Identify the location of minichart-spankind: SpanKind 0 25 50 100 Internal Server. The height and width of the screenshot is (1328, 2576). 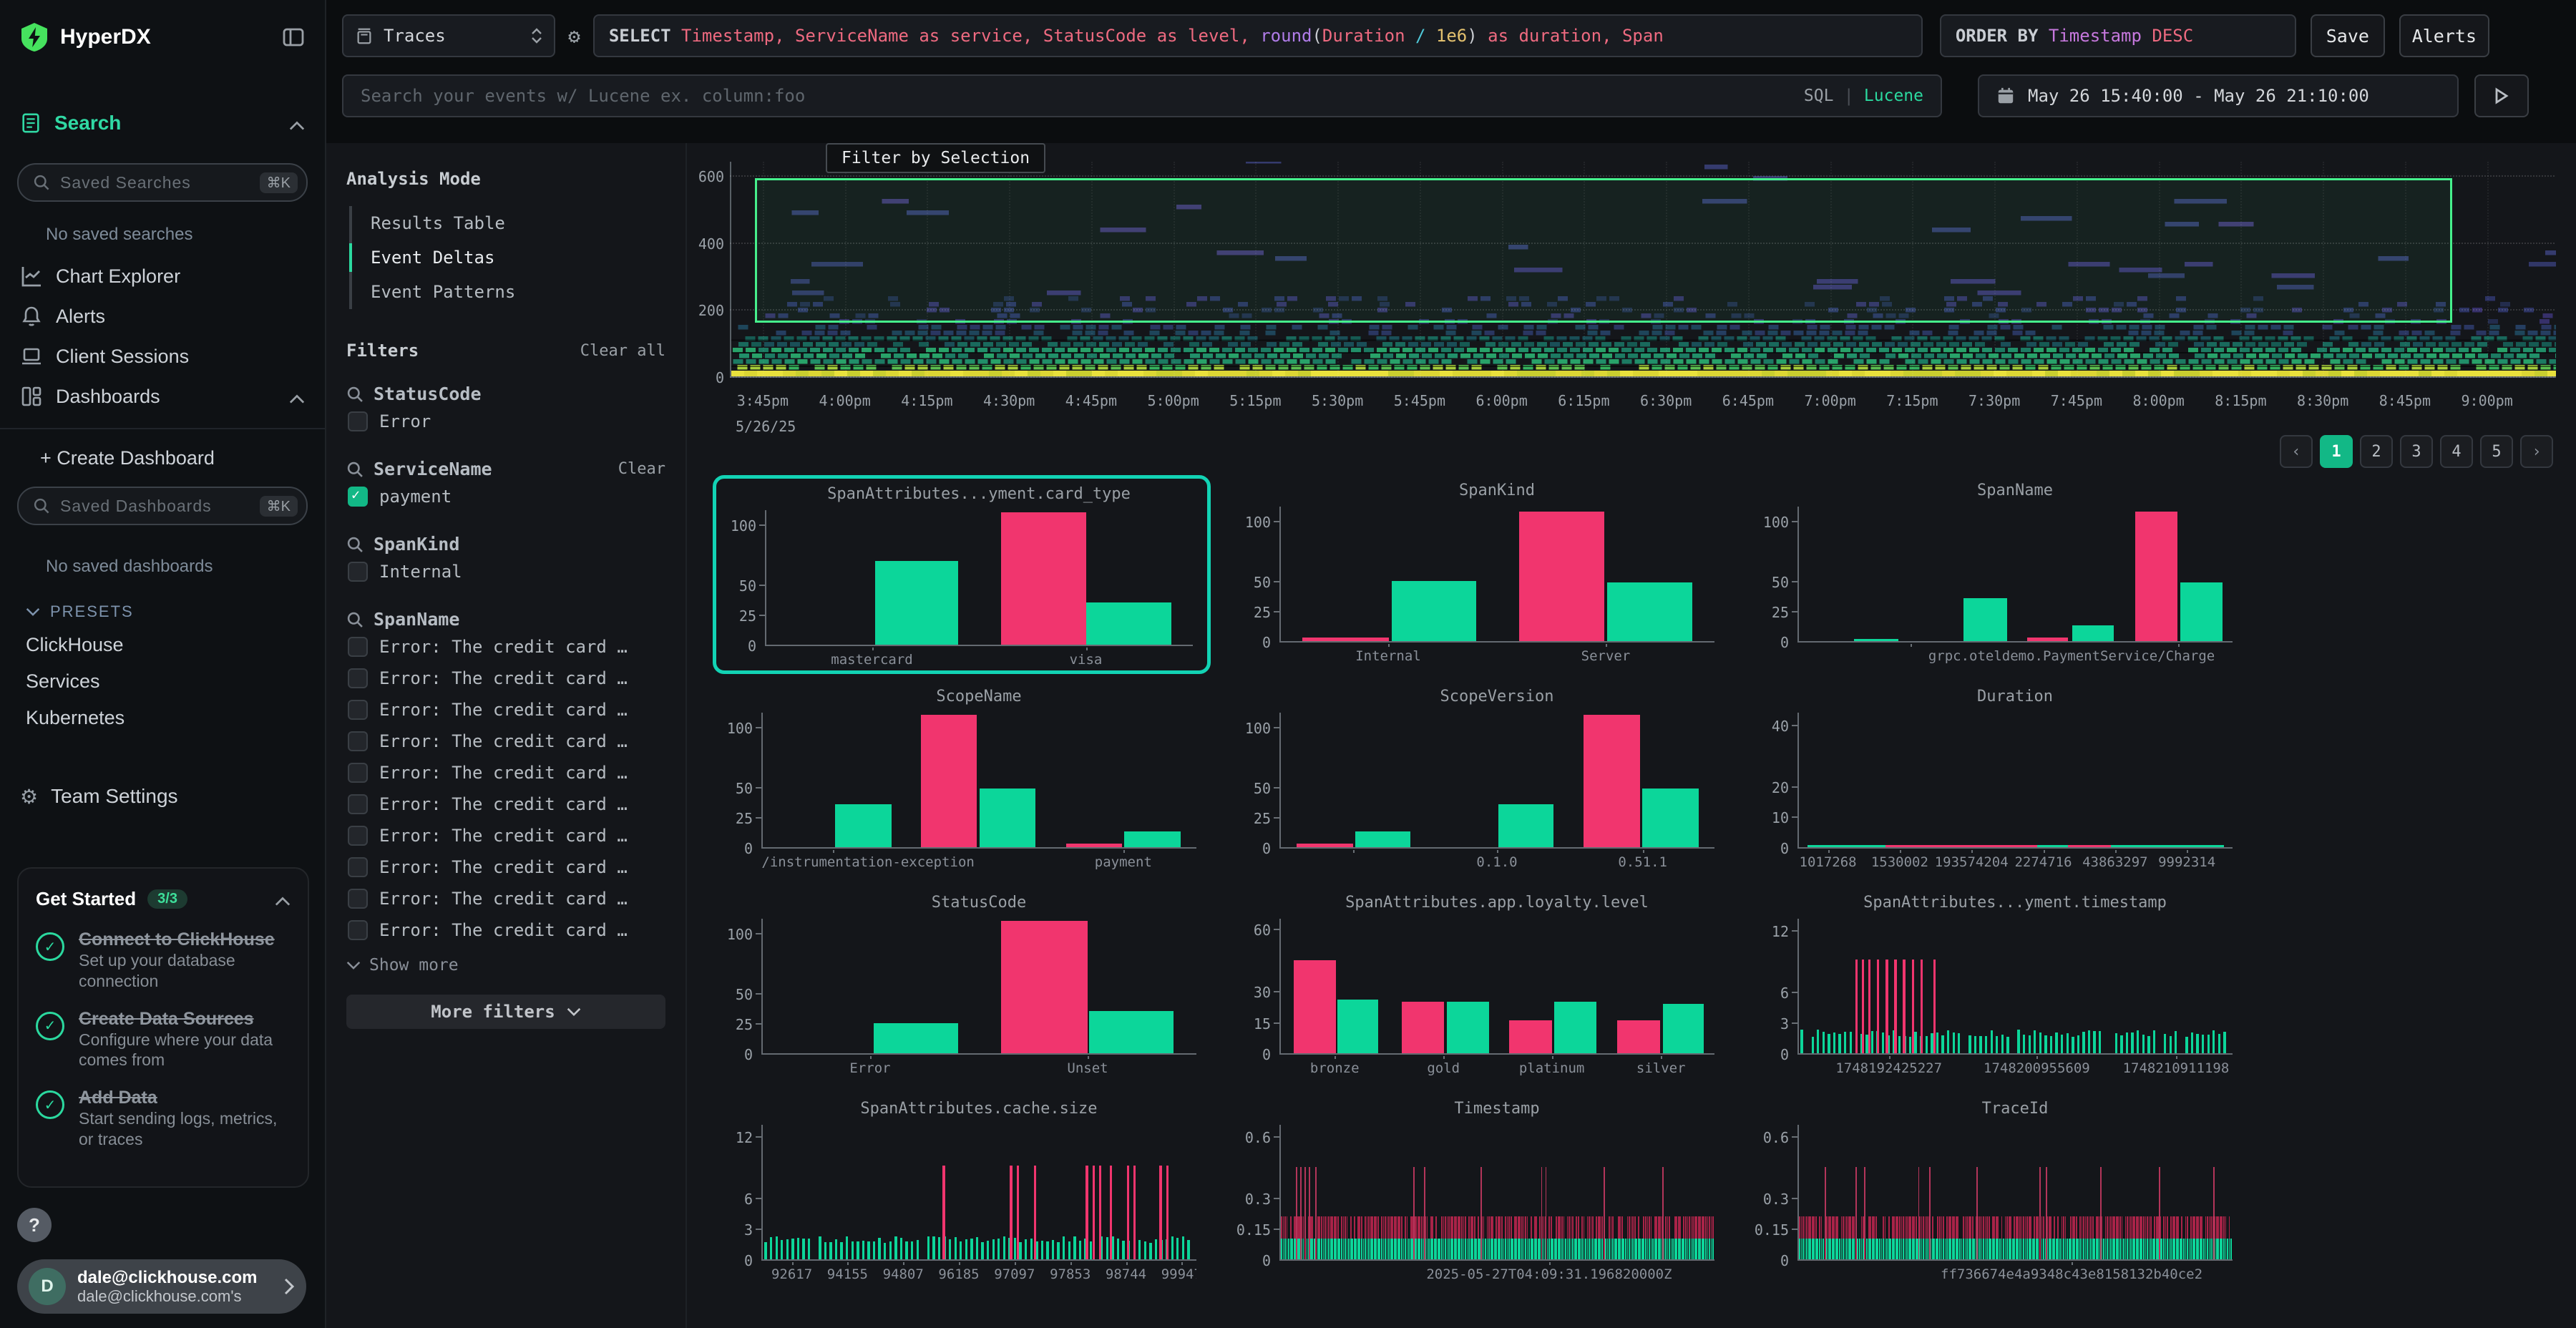
(1480, 575).